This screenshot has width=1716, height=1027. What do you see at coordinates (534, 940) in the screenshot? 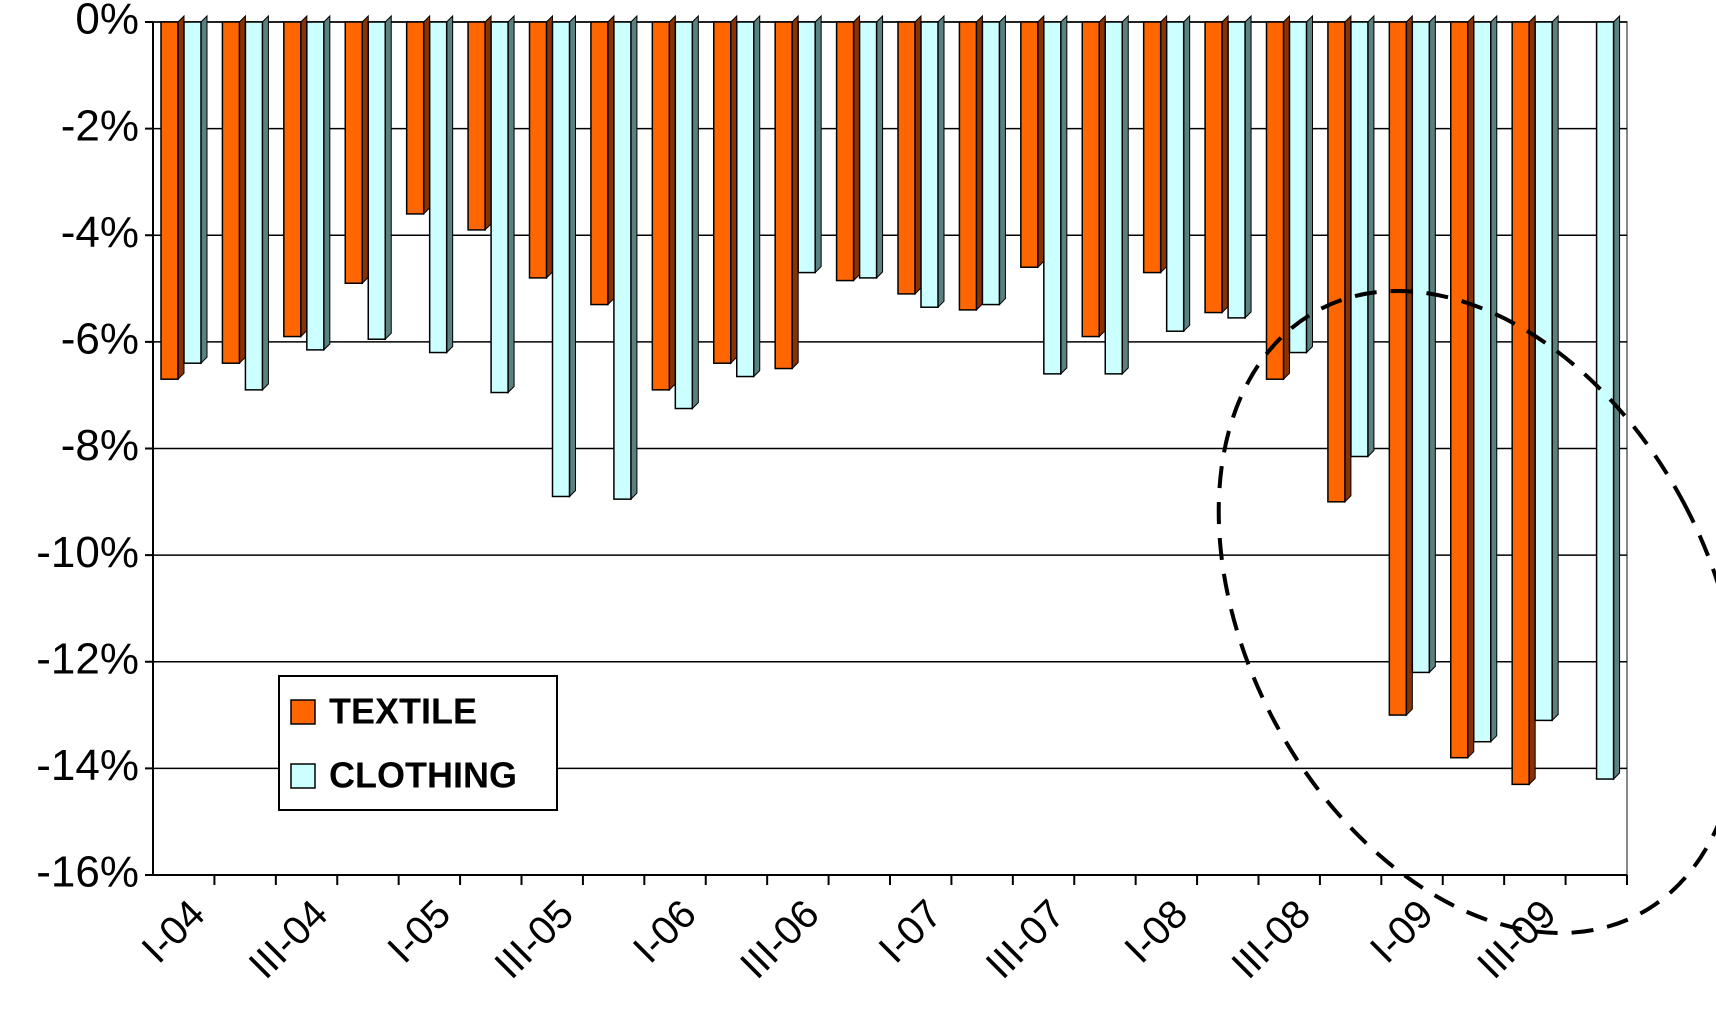
I see `x-tick-label: III-05` at bounding box center [534, 940].